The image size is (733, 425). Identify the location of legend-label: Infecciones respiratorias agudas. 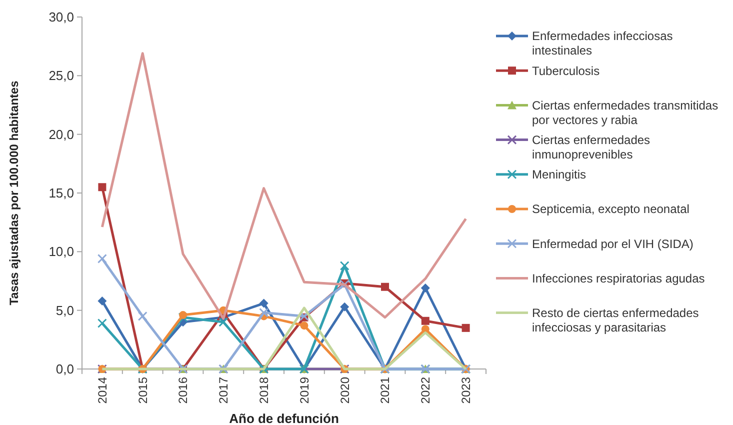
(618, 278).